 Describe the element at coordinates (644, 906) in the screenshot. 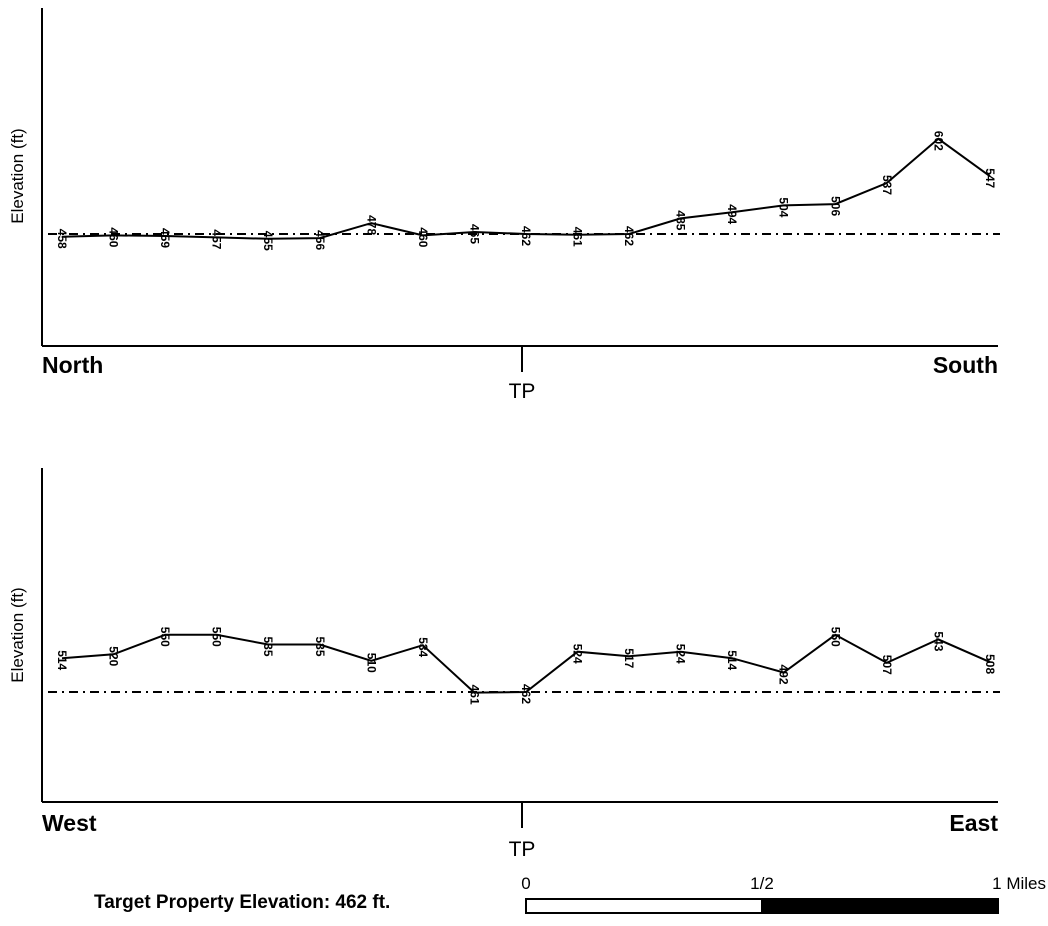

I see `scale-segment-white` at that location.